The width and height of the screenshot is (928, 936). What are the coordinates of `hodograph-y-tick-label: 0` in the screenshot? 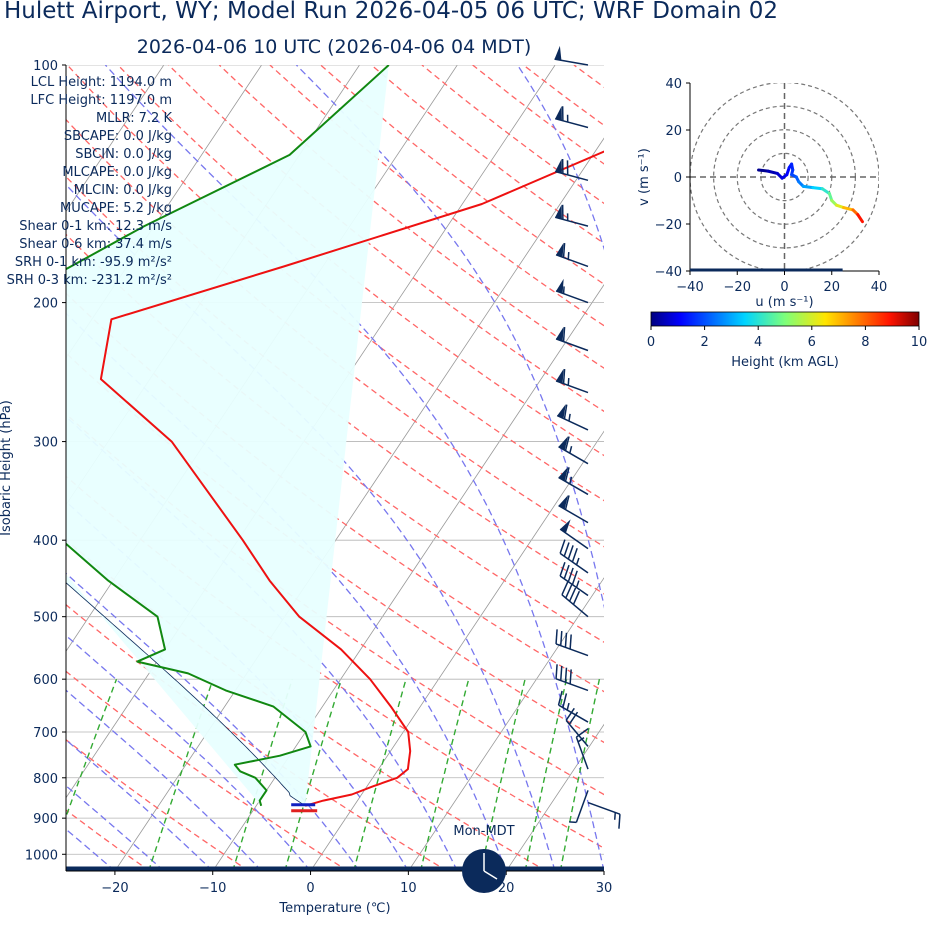 It's located at (678, 178).